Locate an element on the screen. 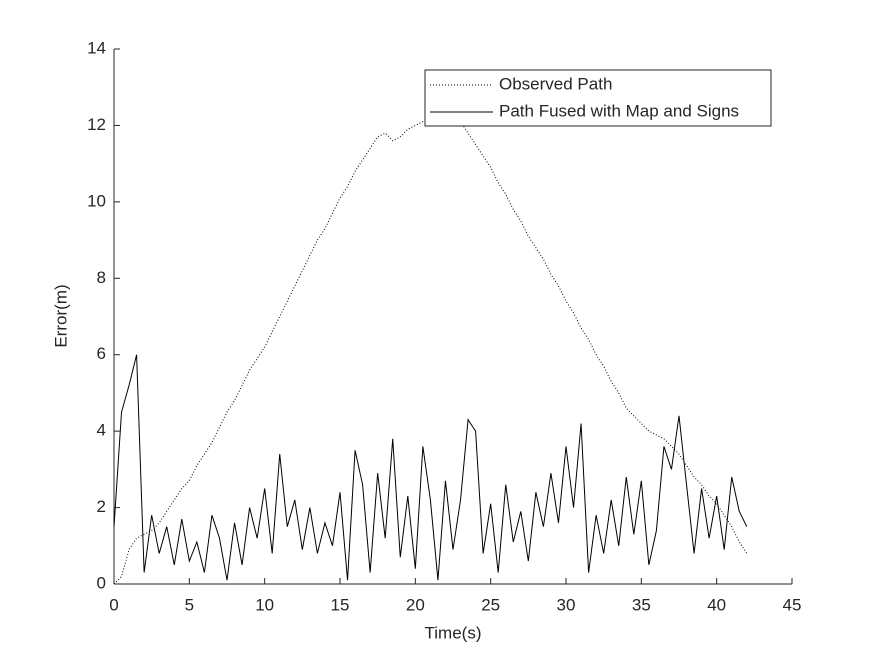  y-tick-label: 2 is located at coordinates (101, 506).